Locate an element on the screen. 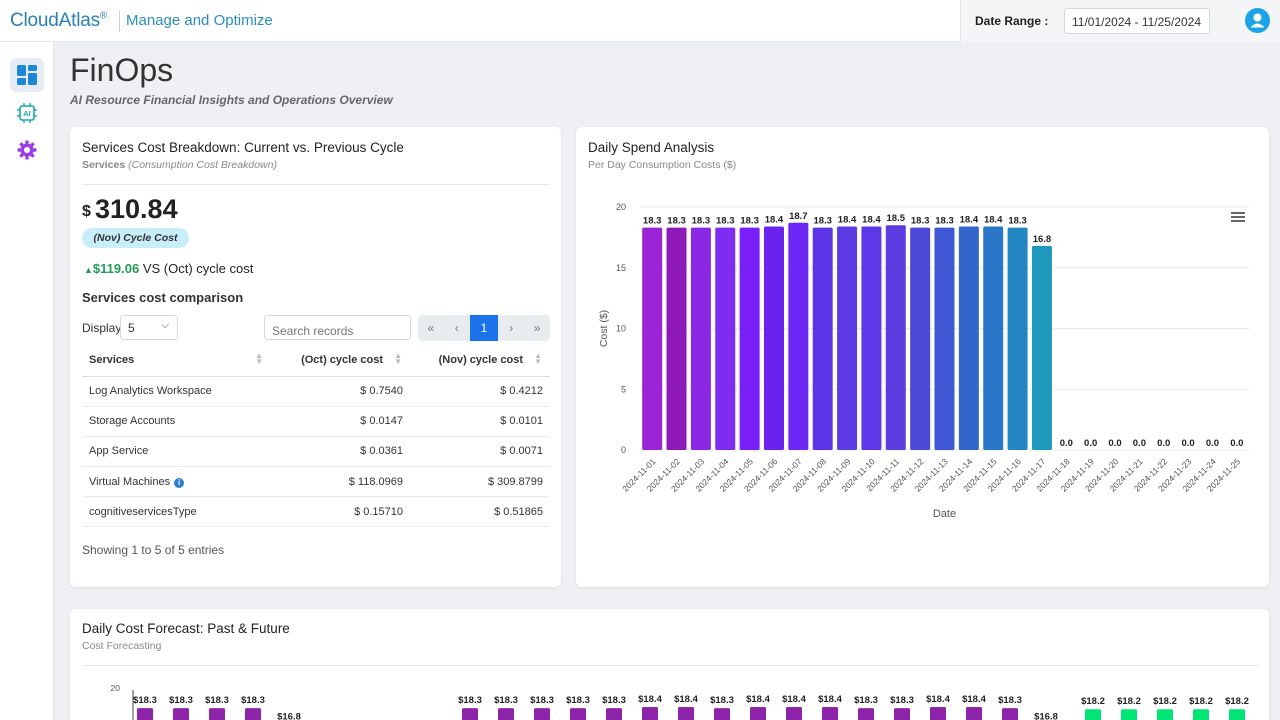 Image resolution: width=1280 pixels, height=720 pixels. nov-cost: $ 0.51865 is located at coordinates (480, 512).